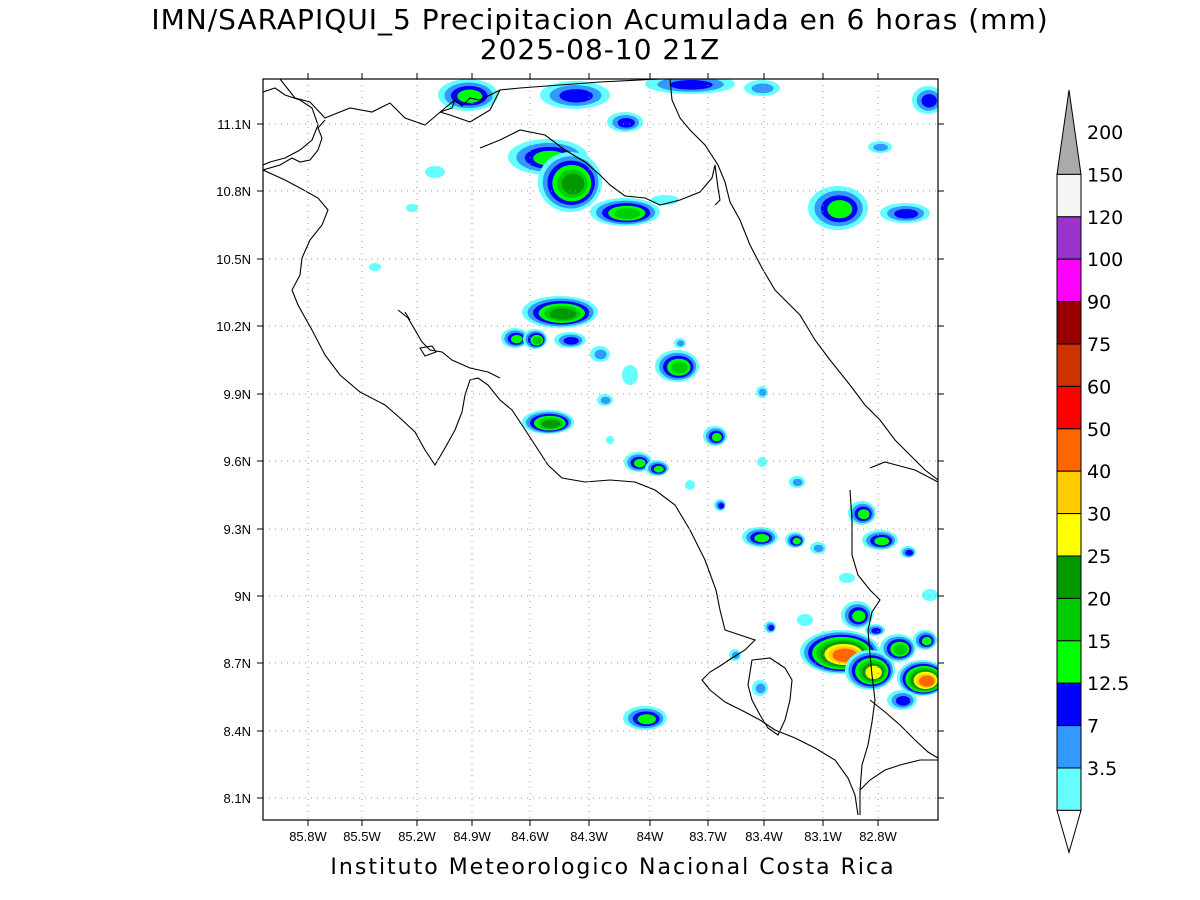 This screenshot has height=900, width=1200. Describe the element at coordinates (1099, 345) in the screenshot. I see `colorbar-label: 75` at that location.